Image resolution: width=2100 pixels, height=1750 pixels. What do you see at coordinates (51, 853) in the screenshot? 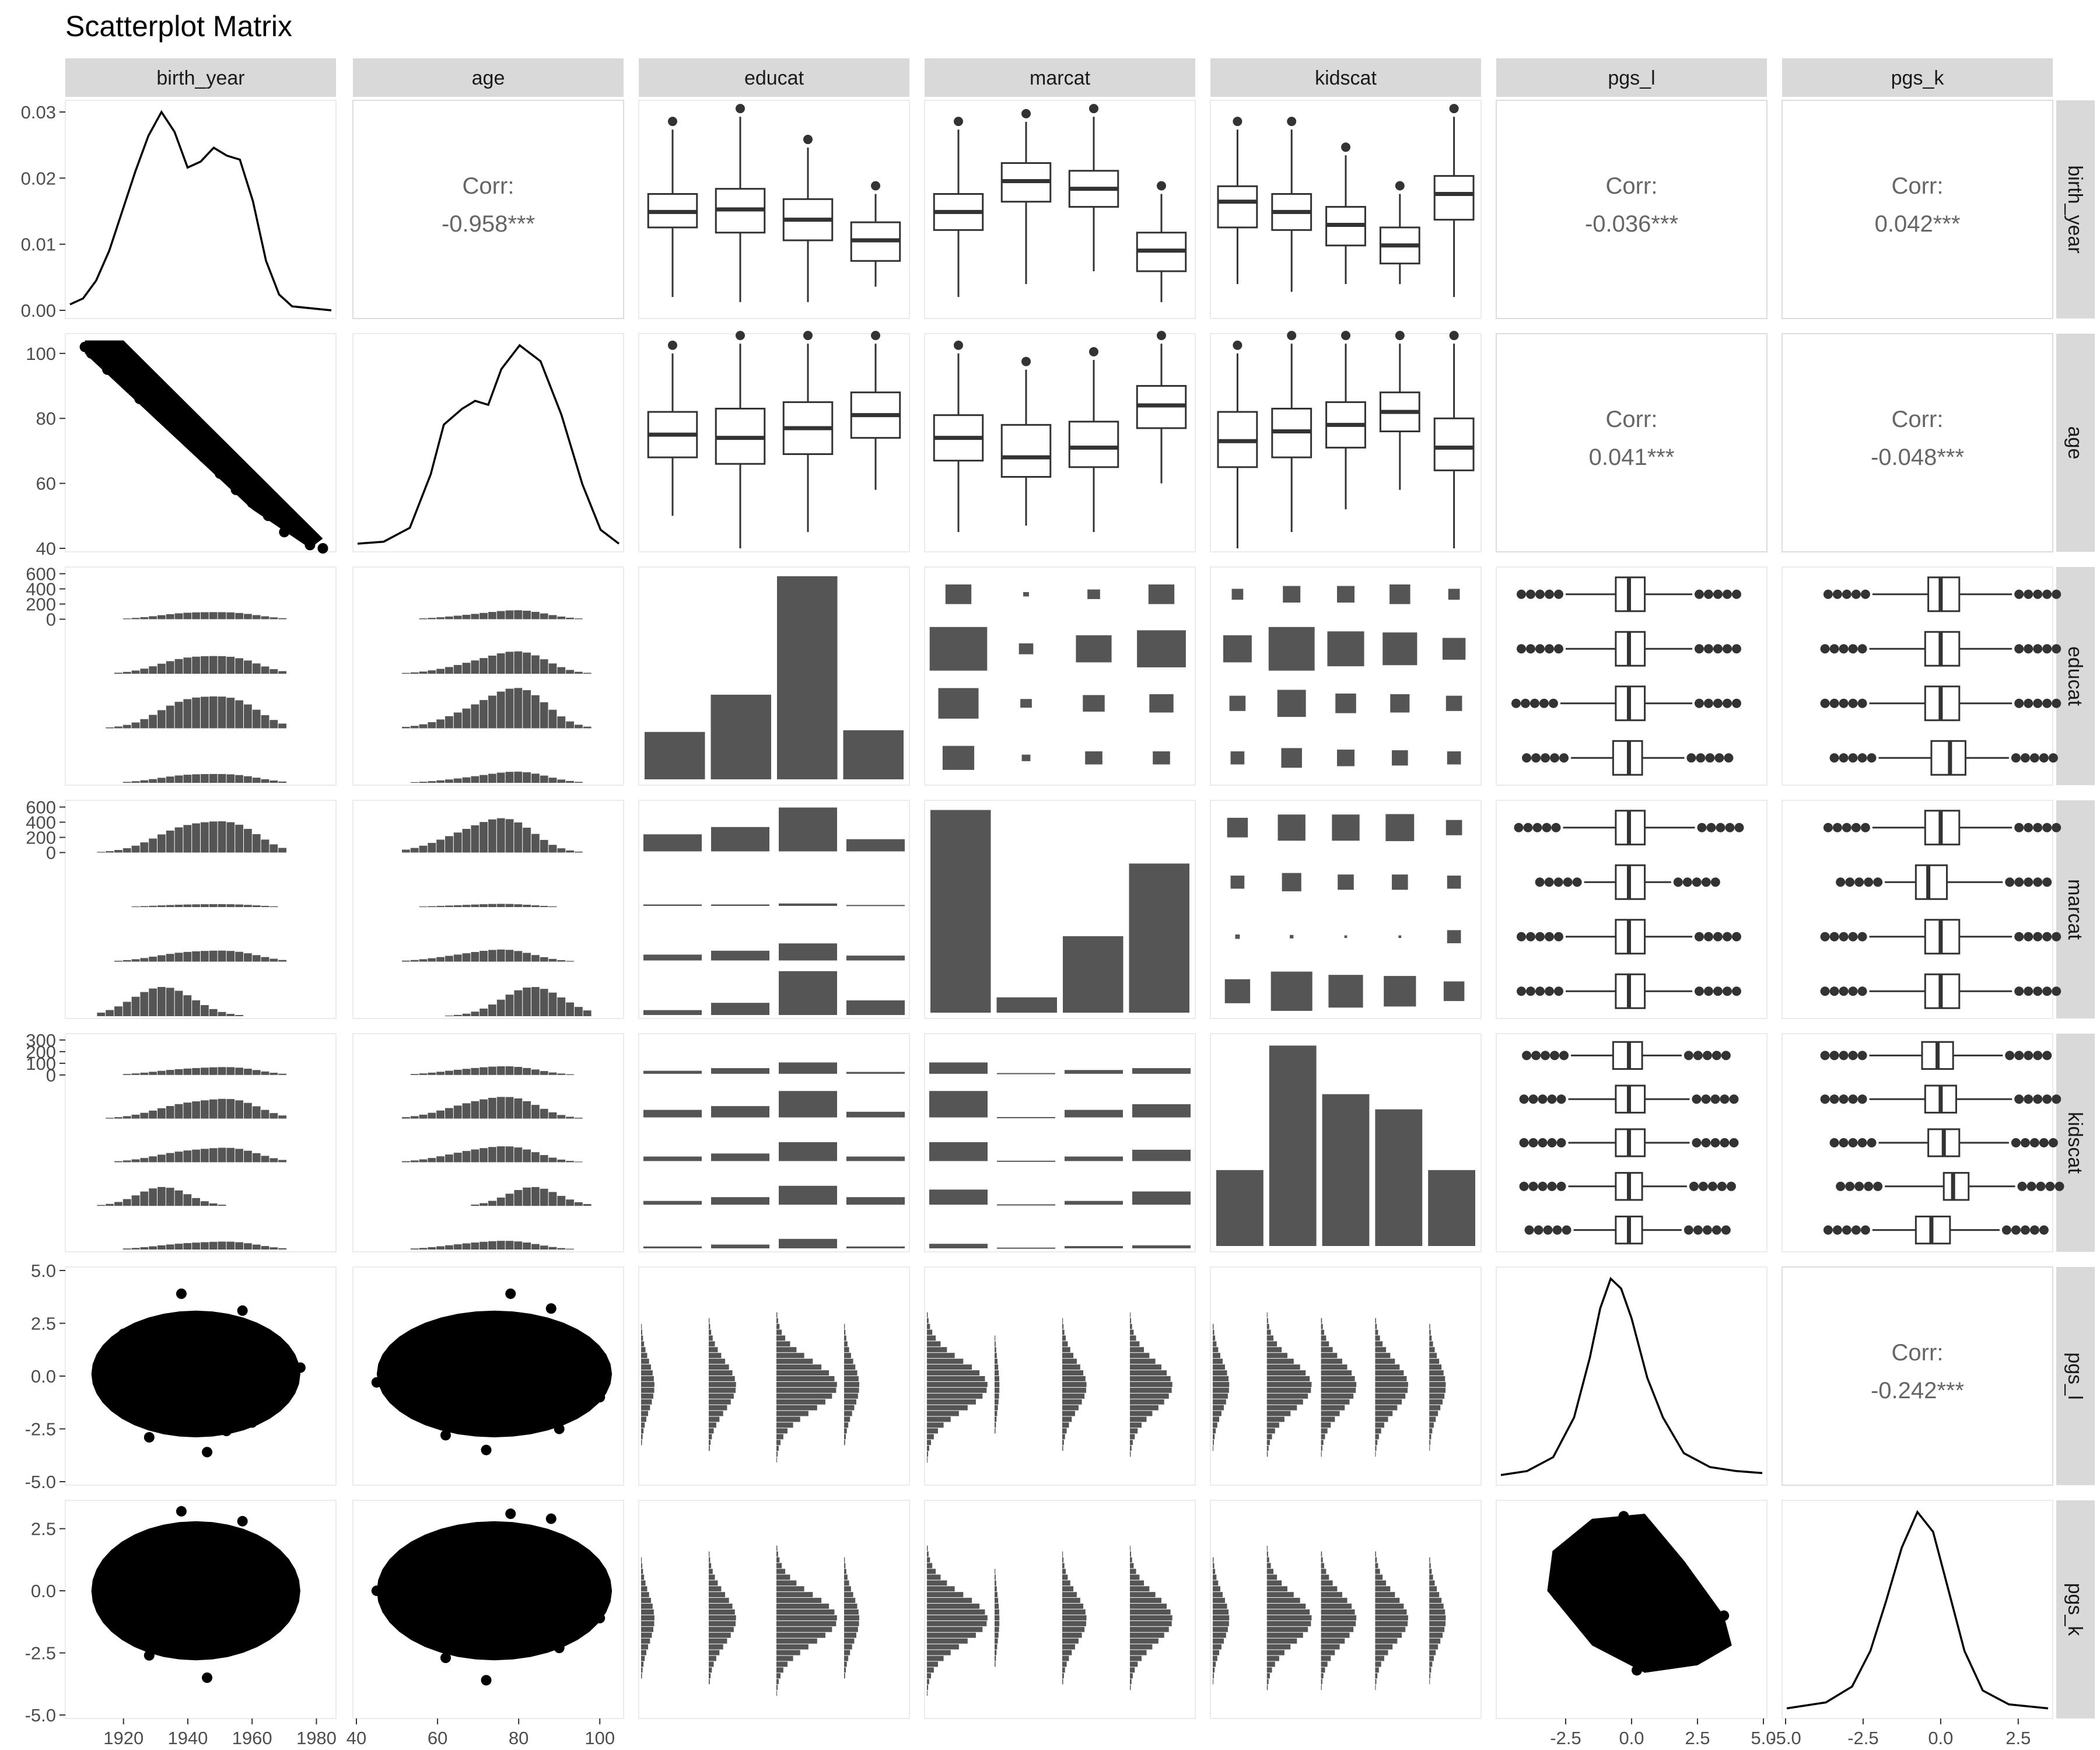
I see `ytick-label-marcat-0: 0` at bounding box center [51, 853].